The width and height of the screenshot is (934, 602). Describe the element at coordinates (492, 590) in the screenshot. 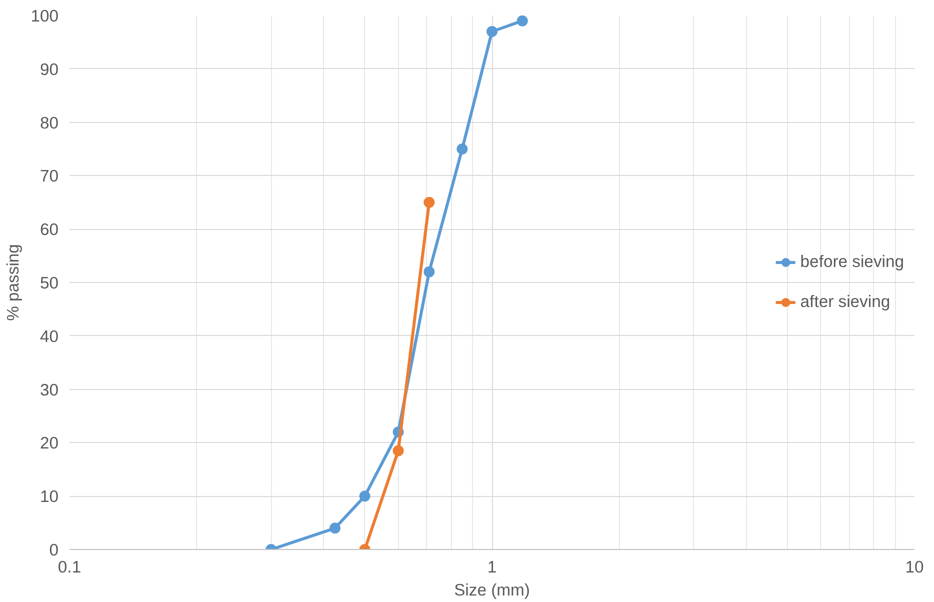

I see `x-axis-title: Size (mm)` at that location.